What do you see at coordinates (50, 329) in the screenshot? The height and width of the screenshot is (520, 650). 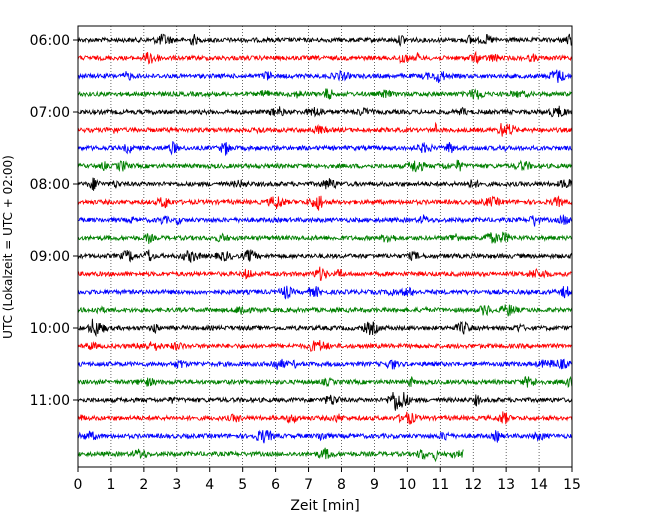 I see `y-tick-label-10:00: 10:00` at bounding box center [50, 329].